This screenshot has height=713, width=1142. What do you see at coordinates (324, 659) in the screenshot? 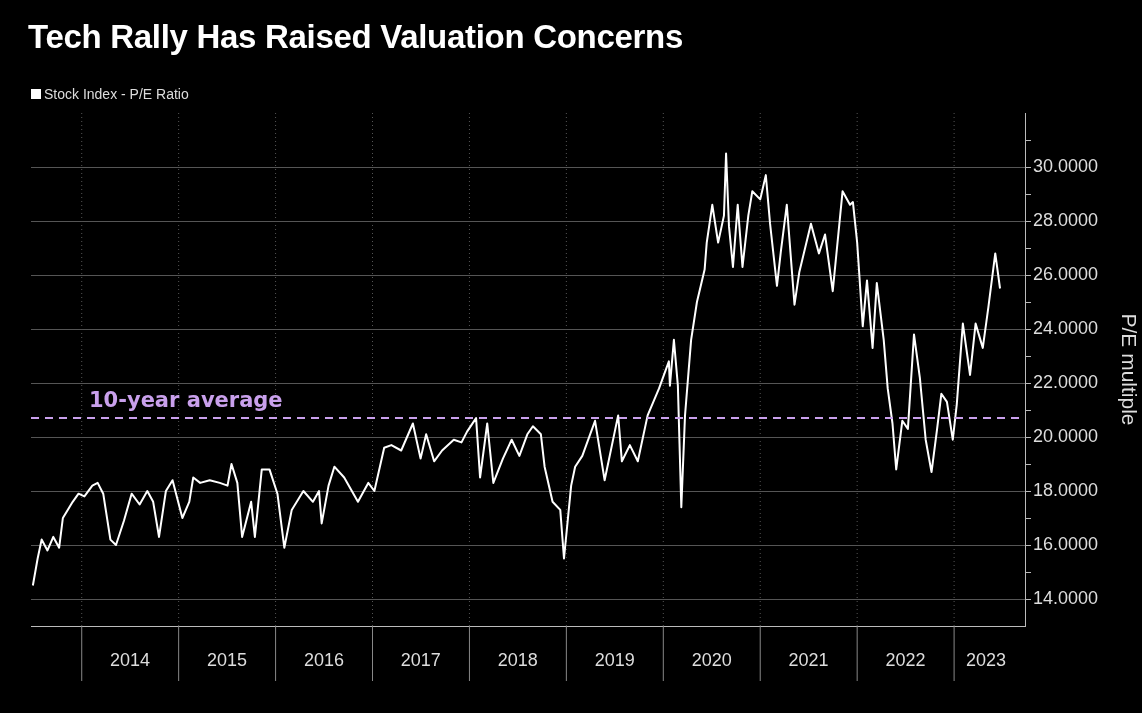
I see `x-tick-label: 2016` at bounding box center [324, 659].